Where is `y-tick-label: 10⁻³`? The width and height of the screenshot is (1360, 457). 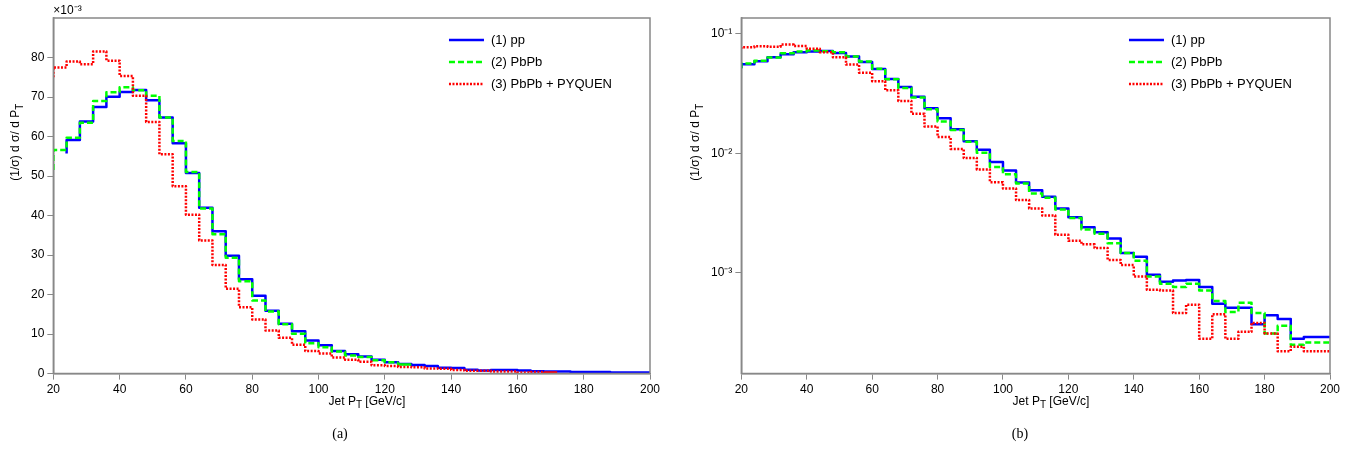 y-tick-label: 10⁻³ is located at coordinates (722, 272).